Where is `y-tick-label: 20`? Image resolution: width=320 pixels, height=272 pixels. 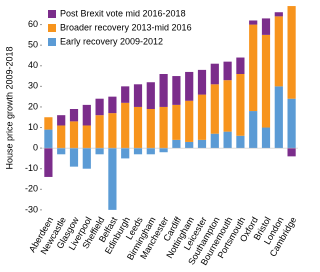 y-tick-label: 20 is located at coordinates (33, 106).